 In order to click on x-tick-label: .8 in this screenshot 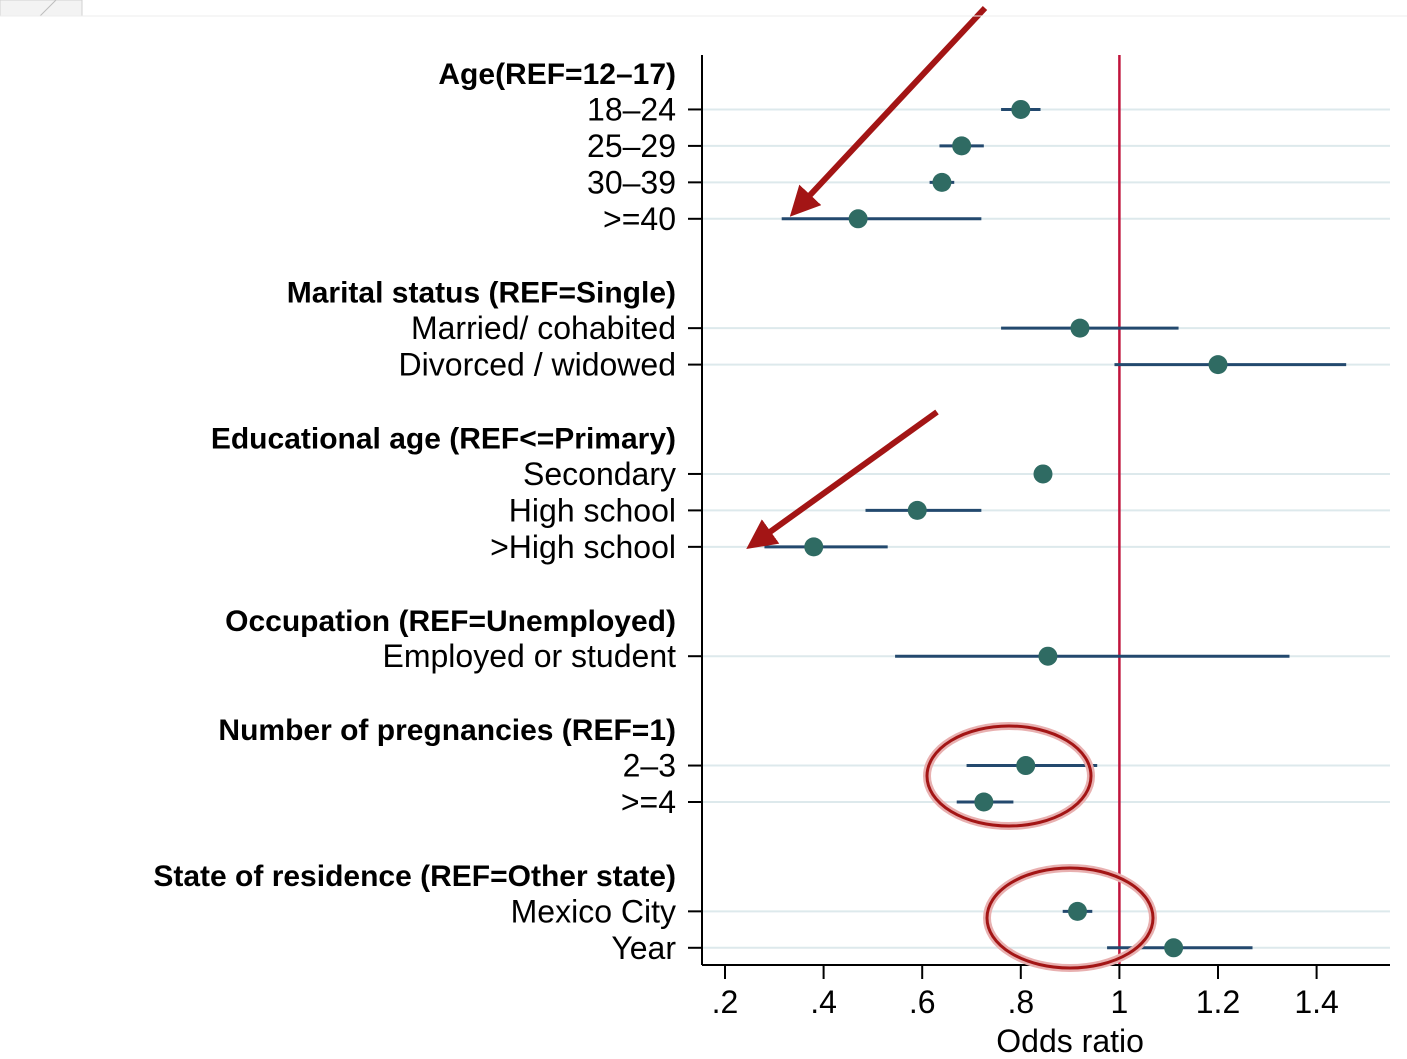, I will do `click(1020, 1002)`.